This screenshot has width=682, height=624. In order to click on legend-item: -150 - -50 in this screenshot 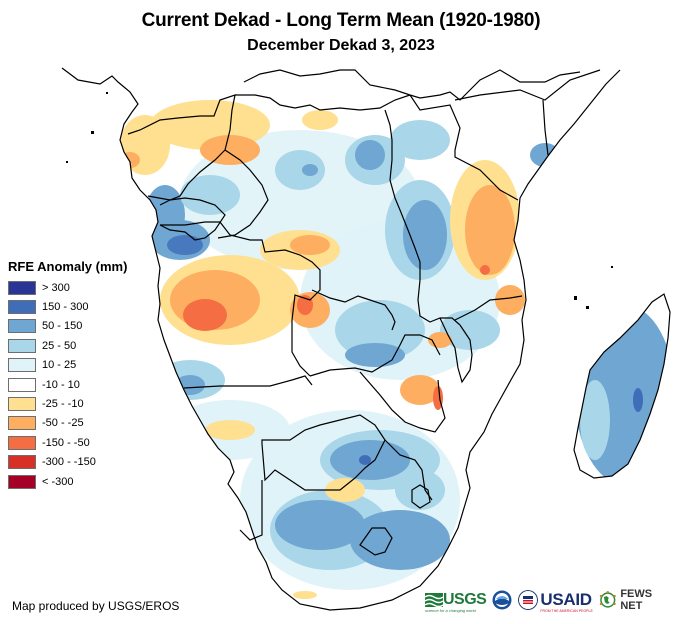, I will do `click(67, 442)`.